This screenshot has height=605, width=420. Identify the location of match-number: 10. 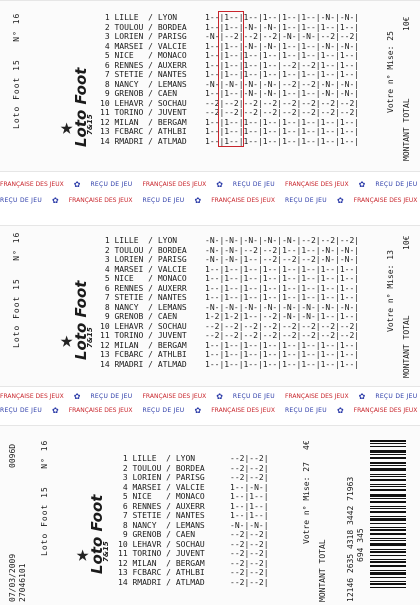
(107, 326).